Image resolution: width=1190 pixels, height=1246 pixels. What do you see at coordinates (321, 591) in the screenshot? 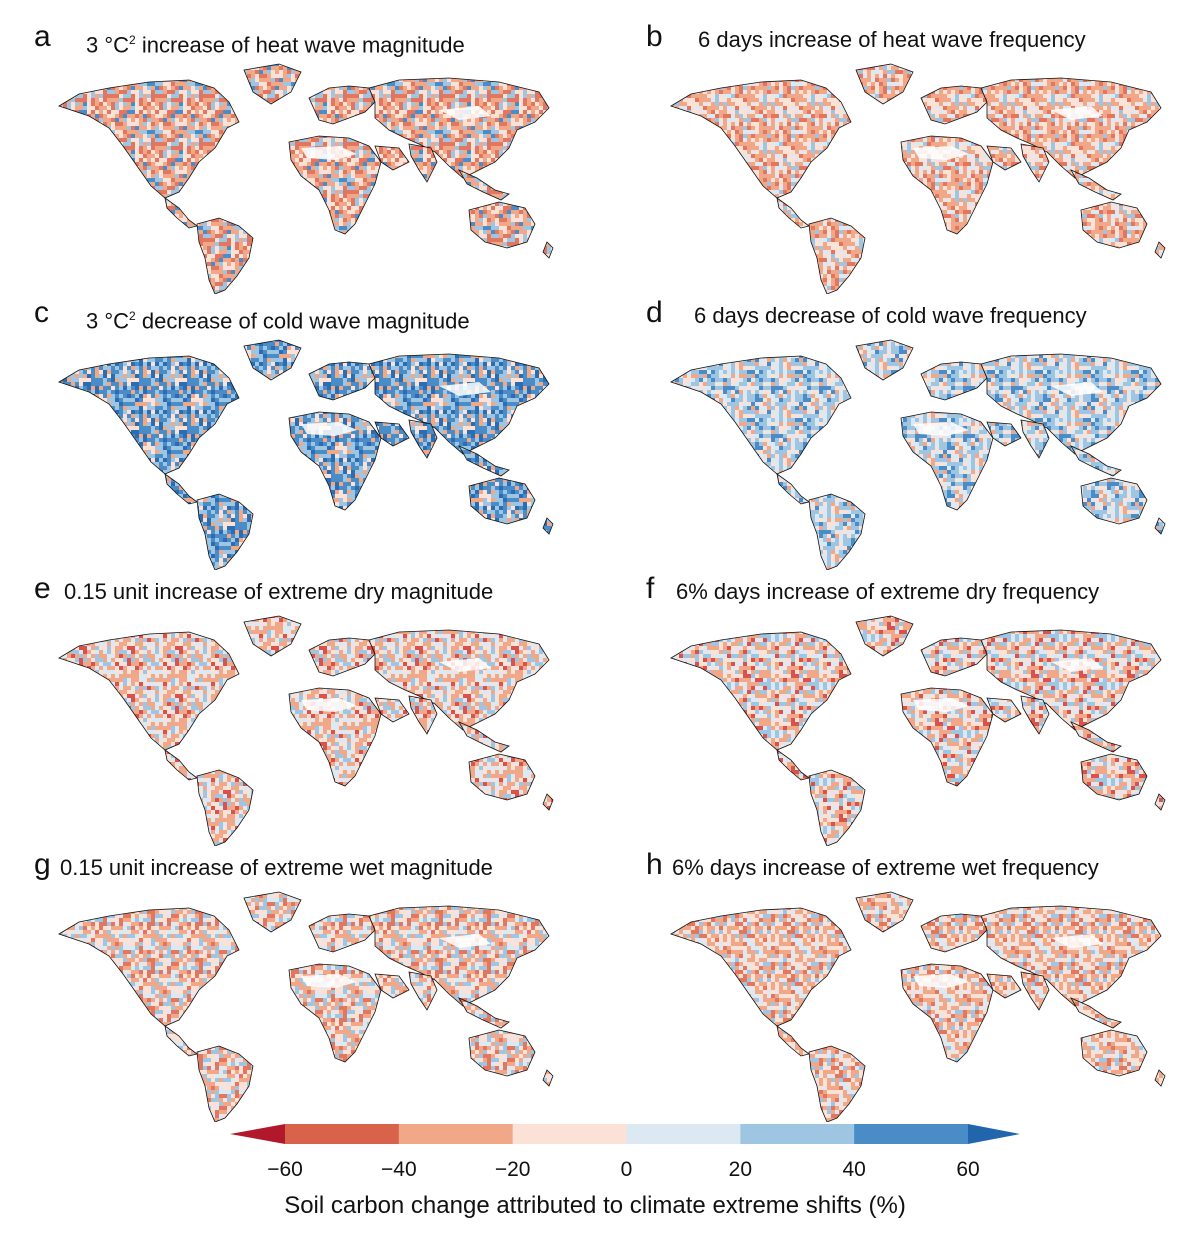
I see `title-description: increase of extreme dry magnitude` at bounding box center [321, 591].